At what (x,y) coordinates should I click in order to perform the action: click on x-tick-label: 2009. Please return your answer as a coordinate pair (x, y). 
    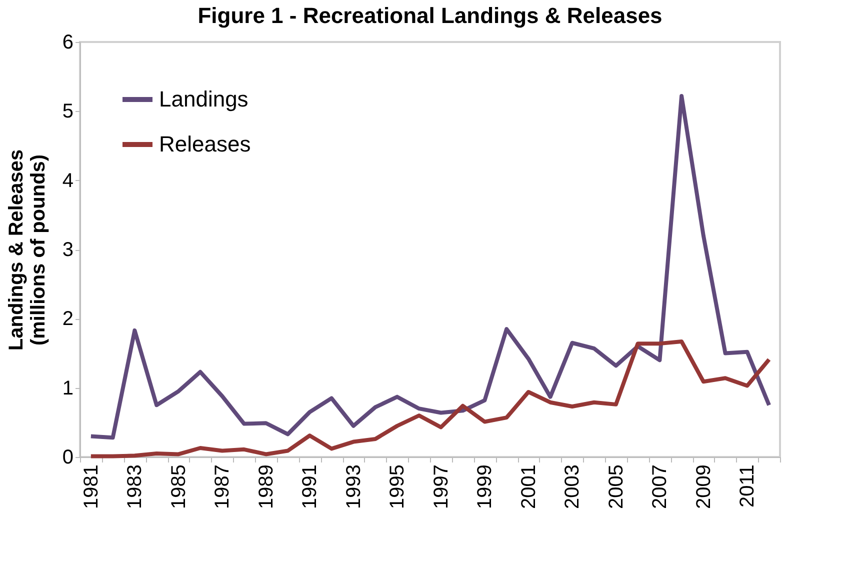
    Looking at the image, I should click on (703, 486).